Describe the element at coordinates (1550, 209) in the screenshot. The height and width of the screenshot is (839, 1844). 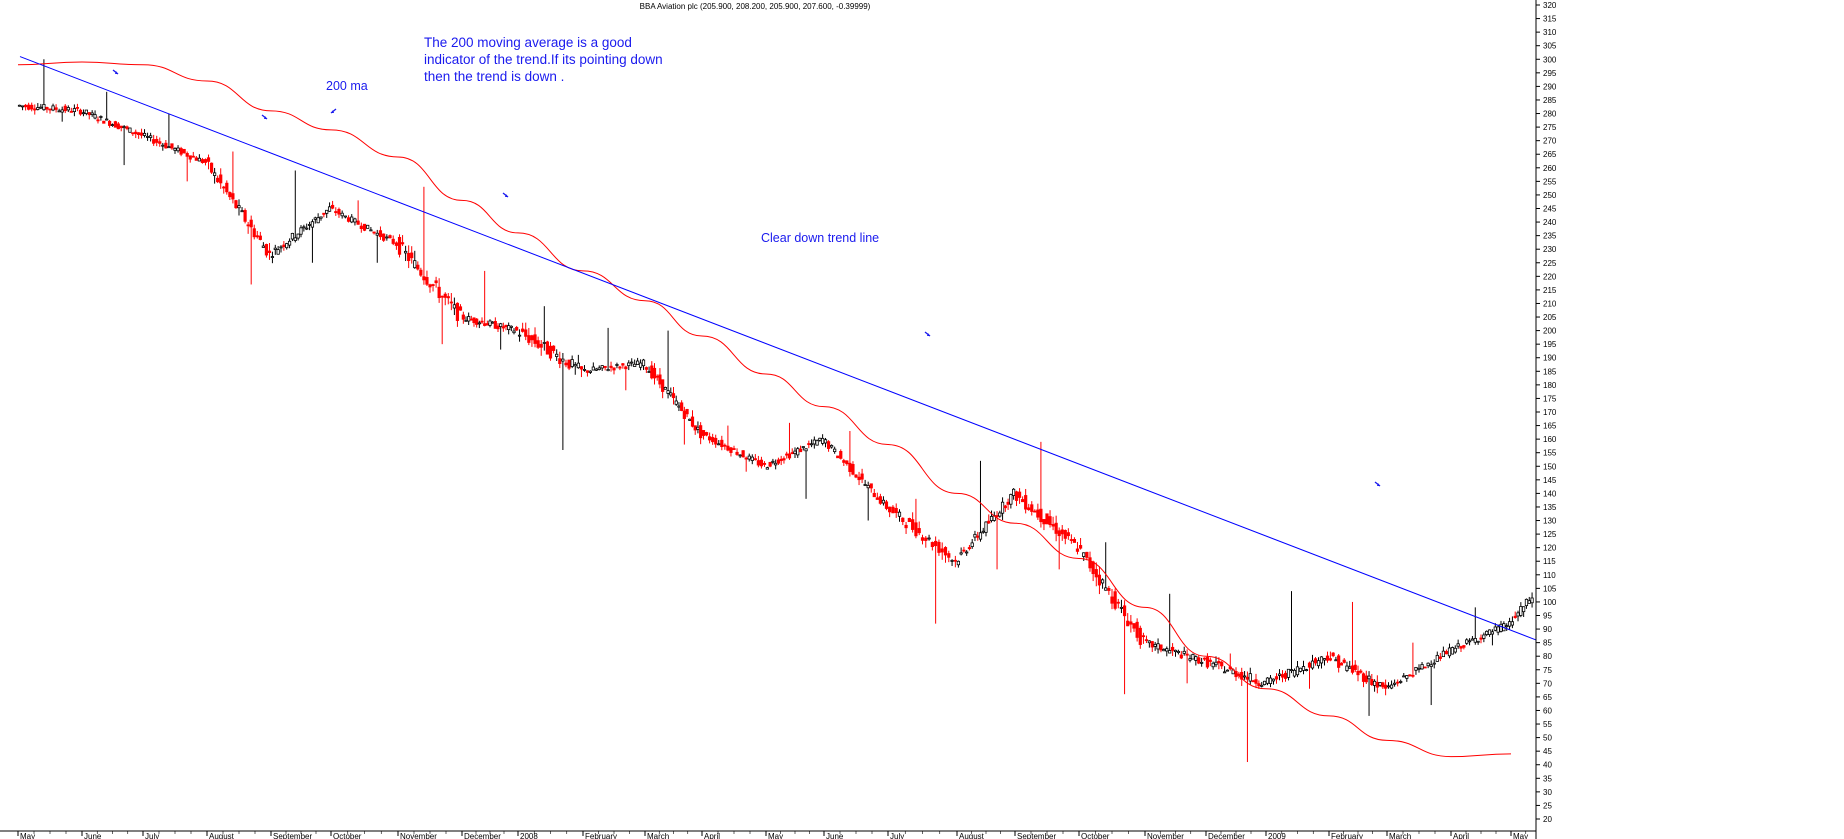
I see `y-tick-label: 245` at that location.